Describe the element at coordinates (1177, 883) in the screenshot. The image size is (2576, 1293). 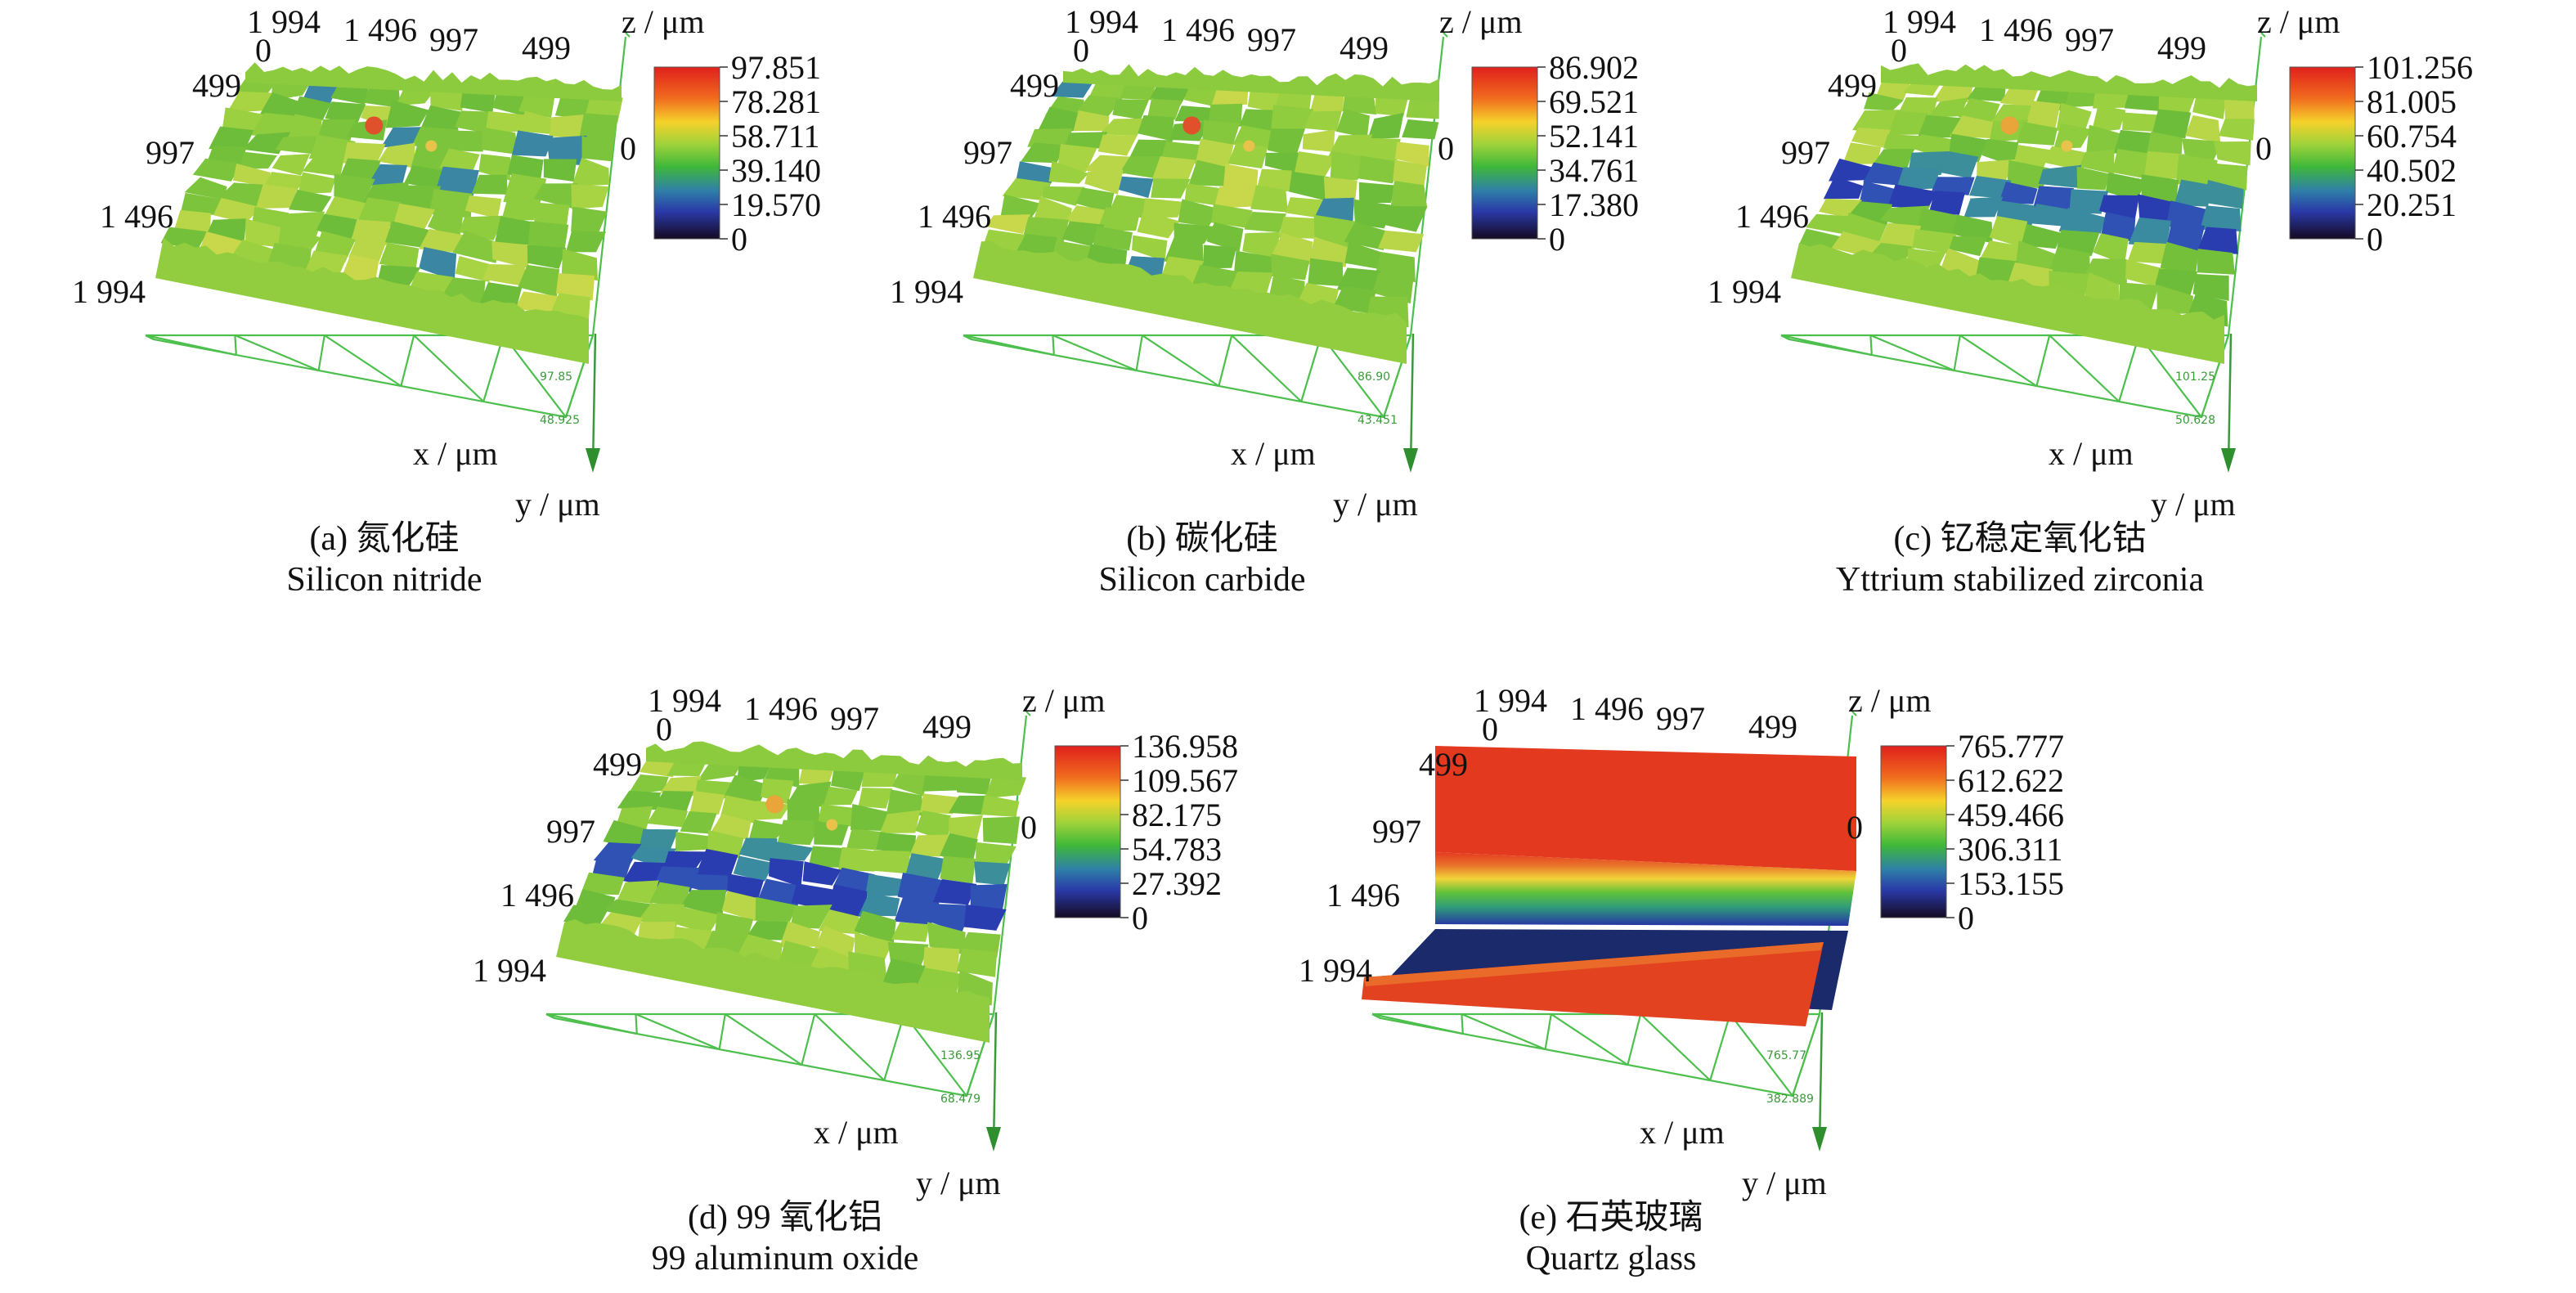
I see `colorbar-tick-label: 27.392` at that location.